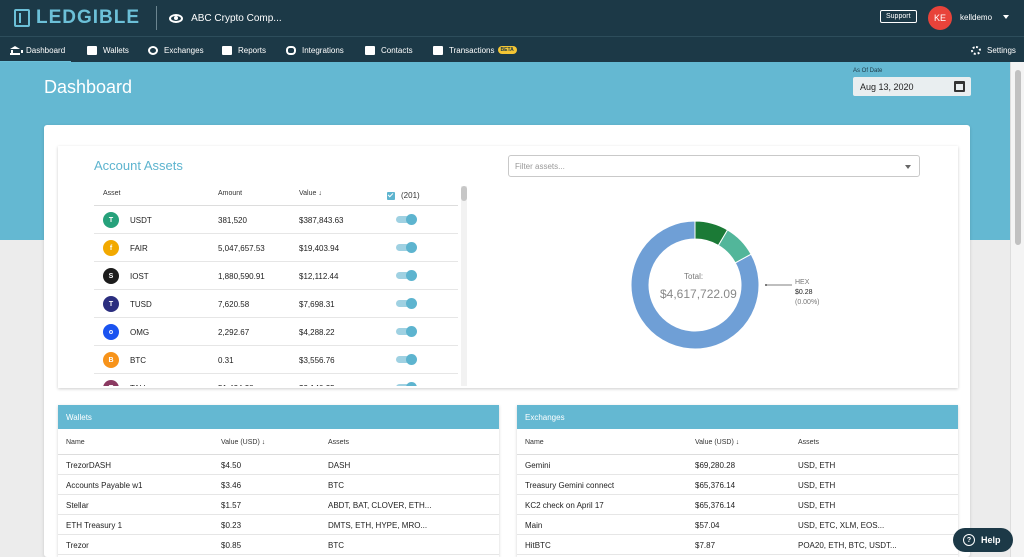 This screenshot has width=1024, height=557. What do you see at coordinates (243, 442) in the screenshot?
I see `wallets-col-value: Value (USD) ↓` at bounding box center [243, 442].